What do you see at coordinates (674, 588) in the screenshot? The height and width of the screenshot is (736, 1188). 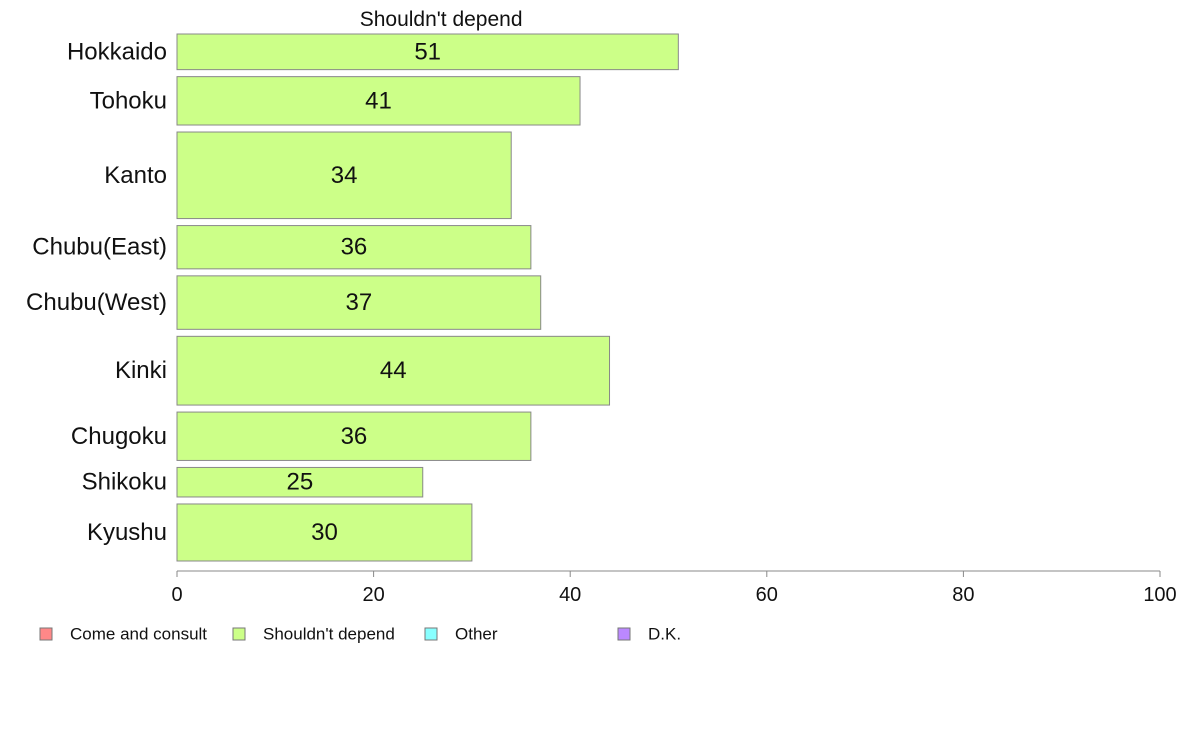 I see `x-axis: 0 20 40 60 80 100` at bounding box center [674, 588].